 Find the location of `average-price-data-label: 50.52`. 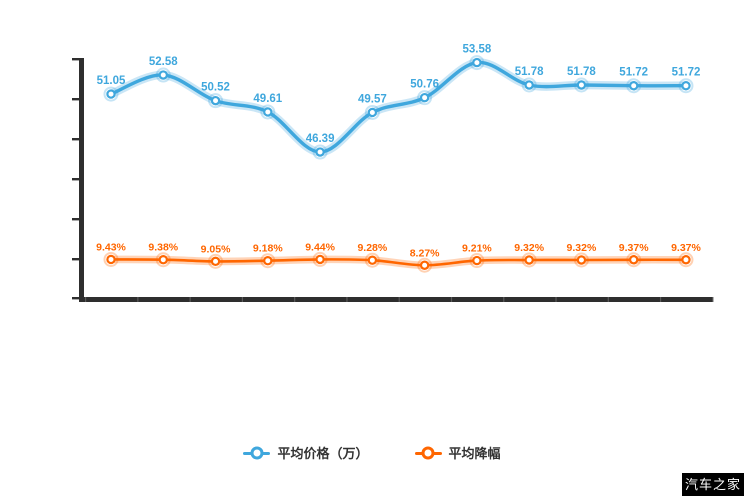

average-price-data-label: 50.52 is located at coordinates (215, 88).